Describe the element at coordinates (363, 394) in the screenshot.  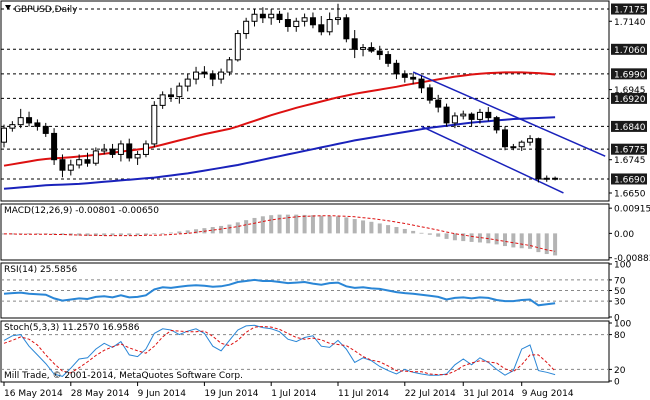
I see `time-tick-label: 11 Jul 2014` at that location.